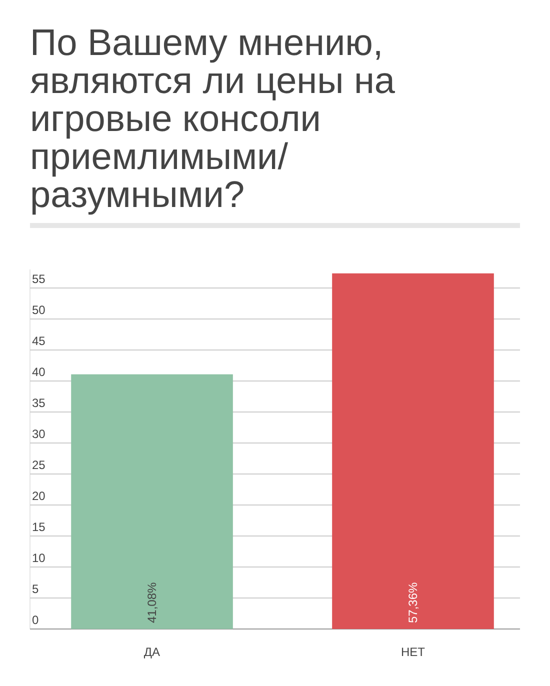  Describe the element at coordinates (39, 403) in the screenshot. I see `y-tick-label: 35` at that location.